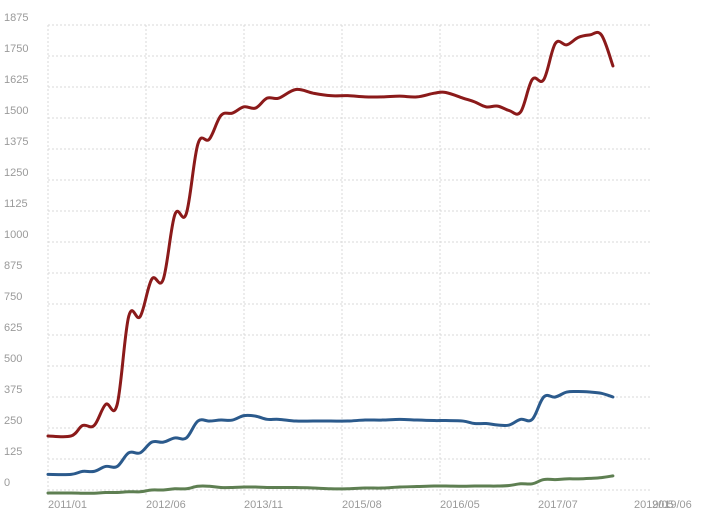 This screenshot has width=701, height=524. I want to click on y-tick-label: 1250, so click(16, 173).